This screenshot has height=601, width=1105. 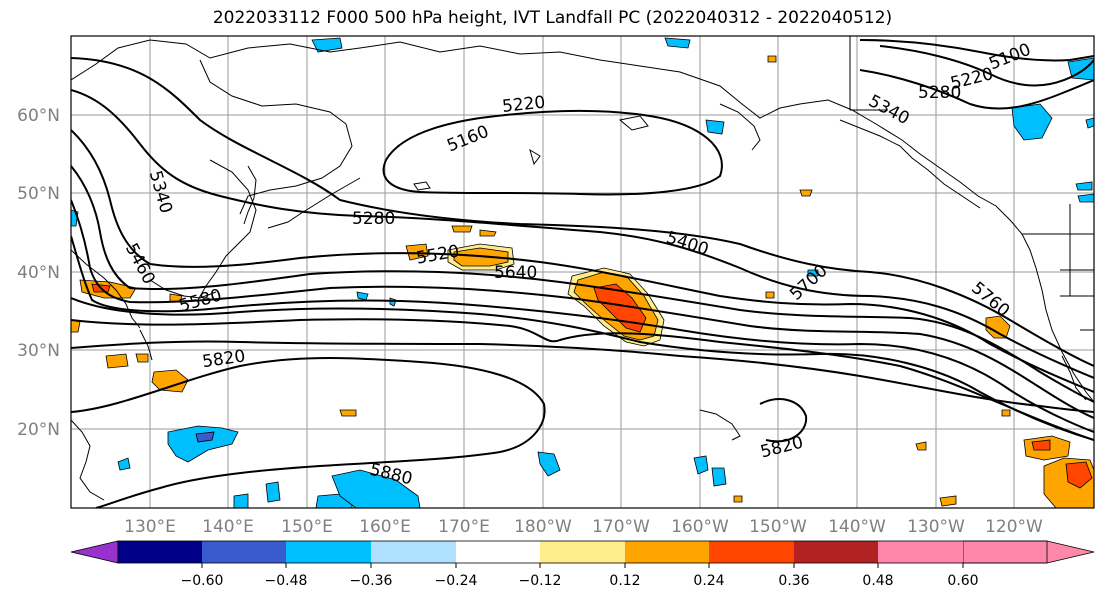 I want to click on colorbar-tick-label: 0.24, so click(x=708, y=581).